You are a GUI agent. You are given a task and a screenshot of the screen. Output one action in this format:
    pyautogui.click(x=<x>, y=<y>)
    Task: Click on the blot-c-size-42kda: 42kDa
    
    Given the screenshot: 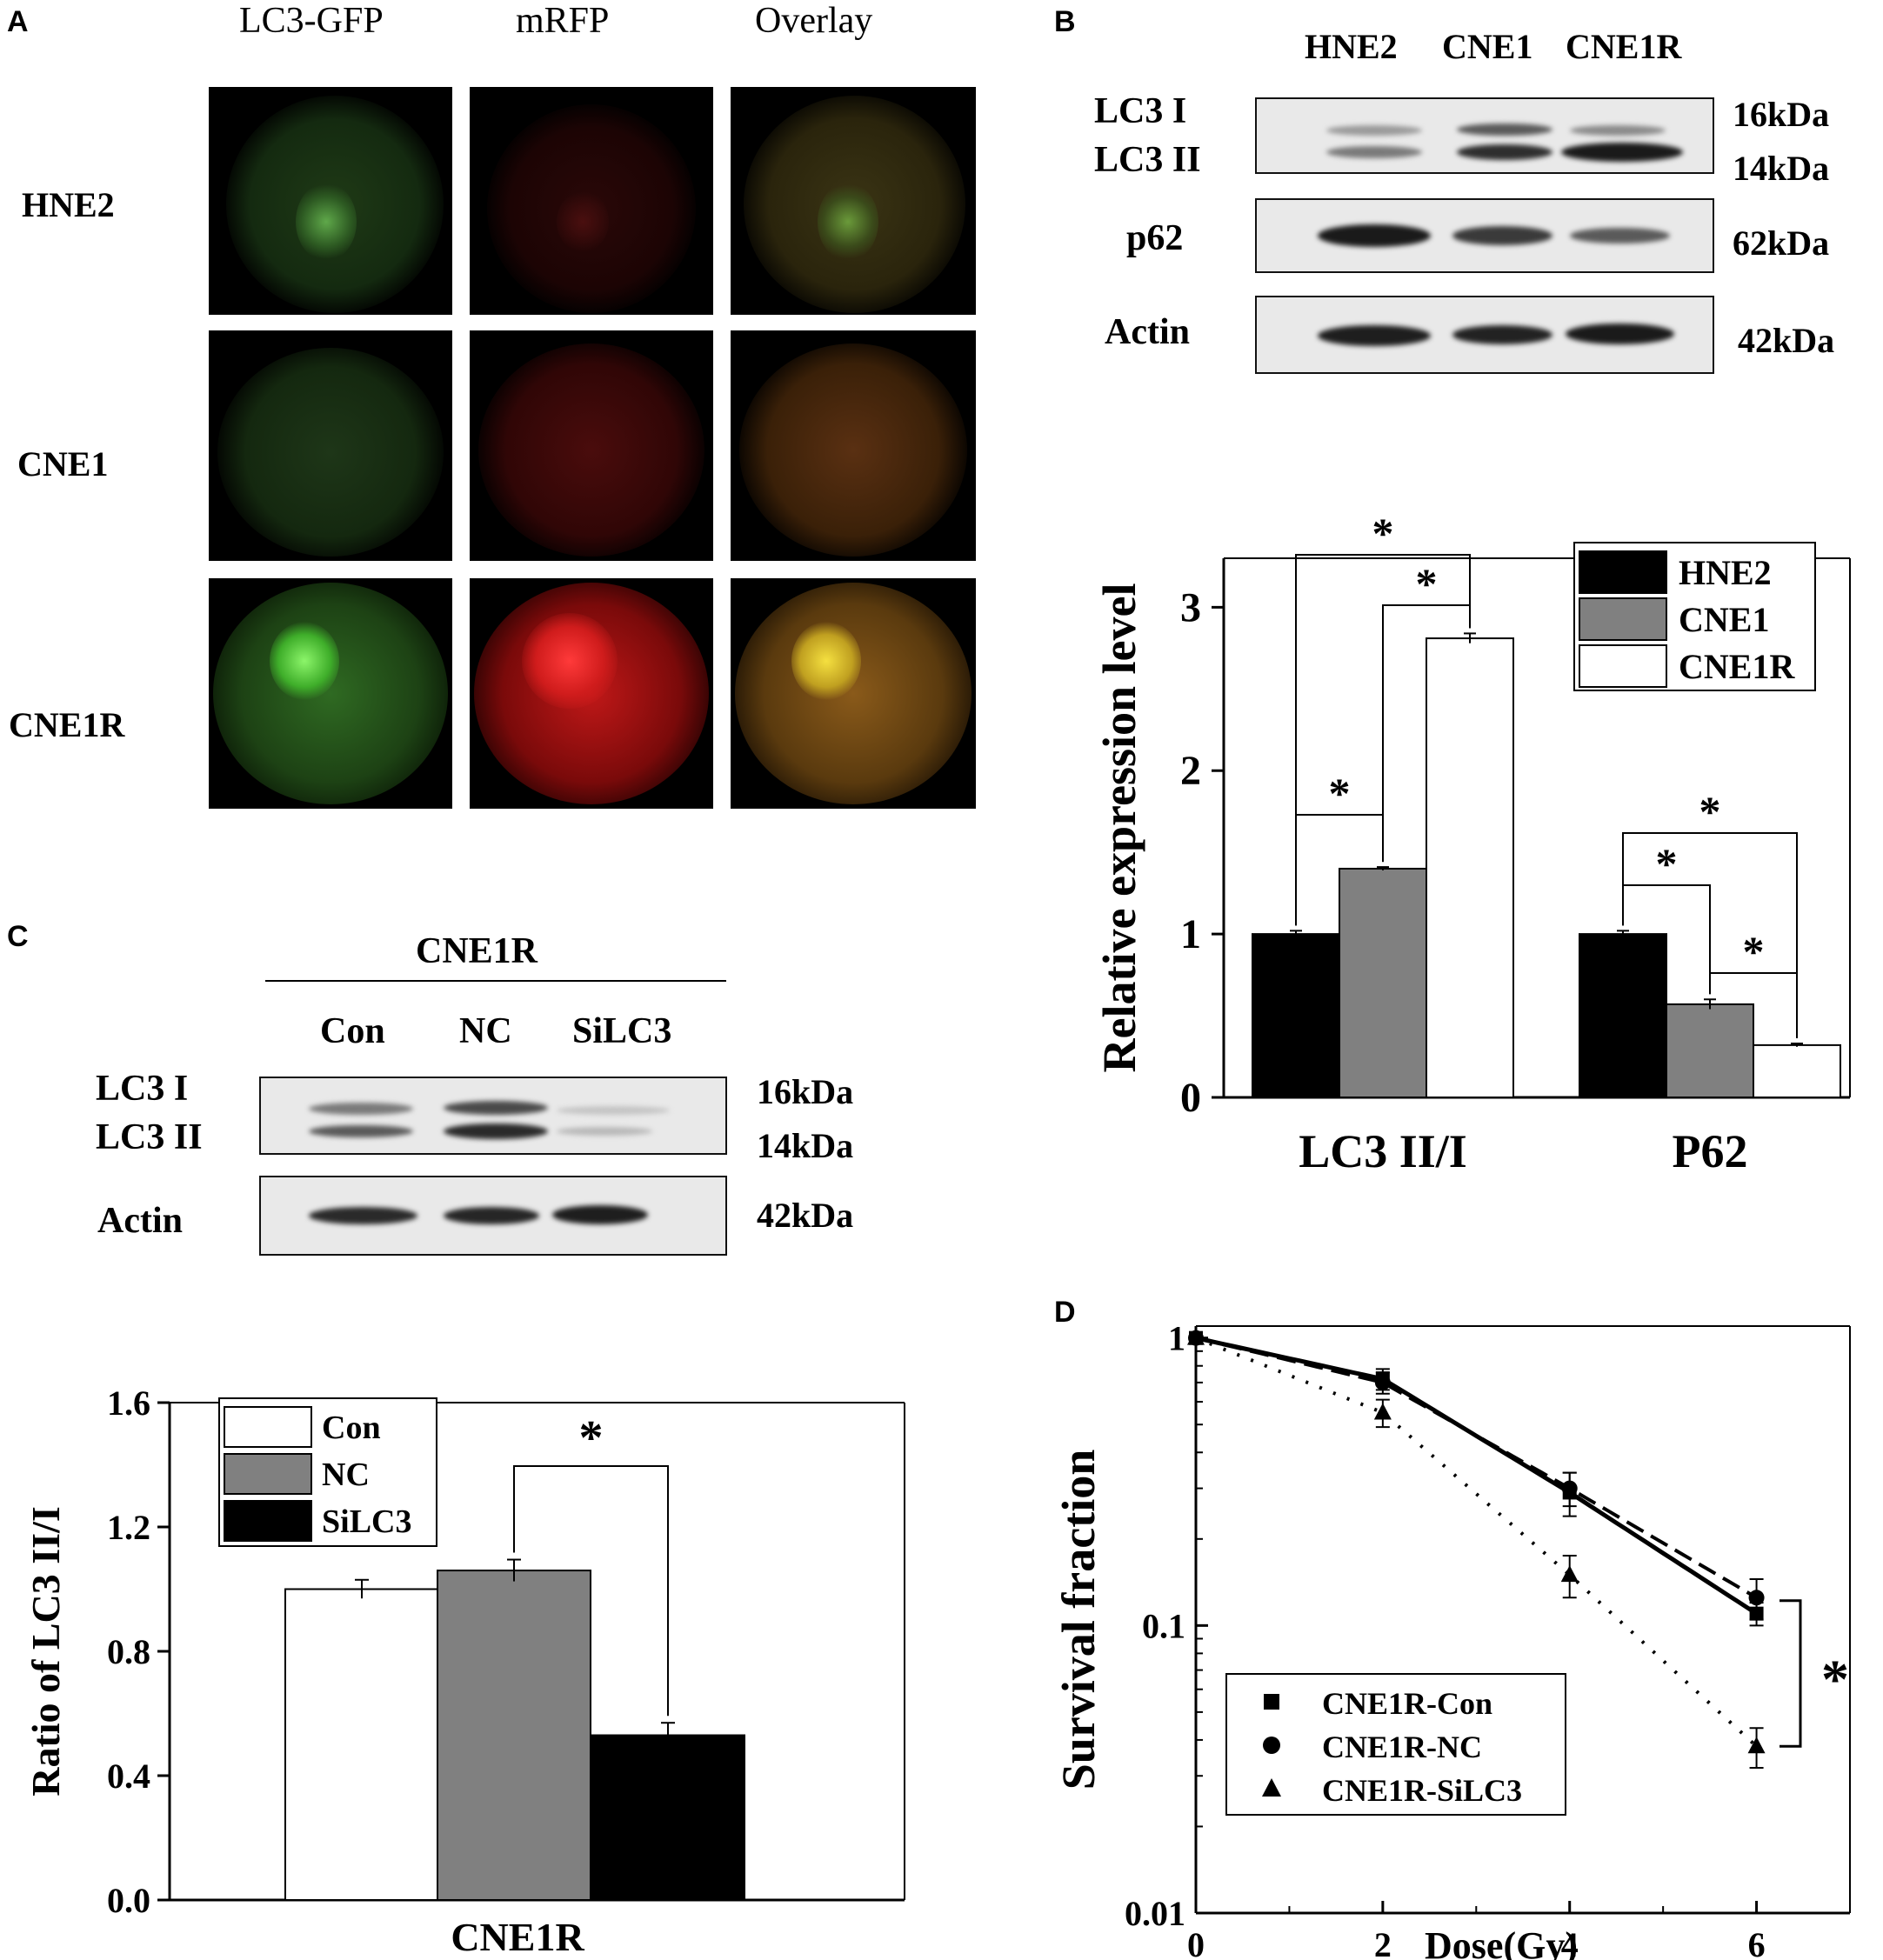 What is the action you would take?
    pyautogui.click(x=805, y=1215)
    